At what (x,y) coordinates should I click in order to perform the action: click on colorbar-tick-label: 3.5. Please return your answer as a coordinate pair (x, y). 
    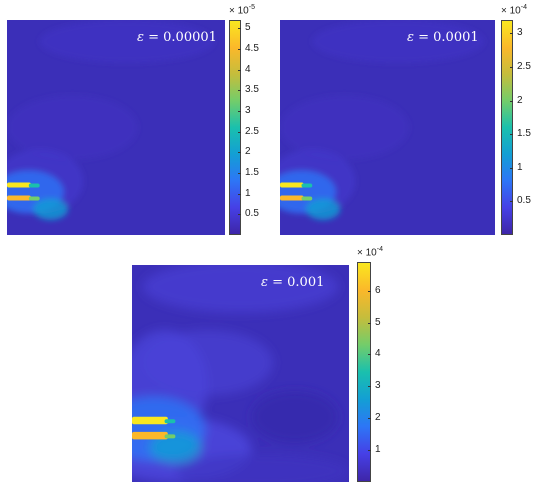
    Looking at the image, I should click on (252, 90).